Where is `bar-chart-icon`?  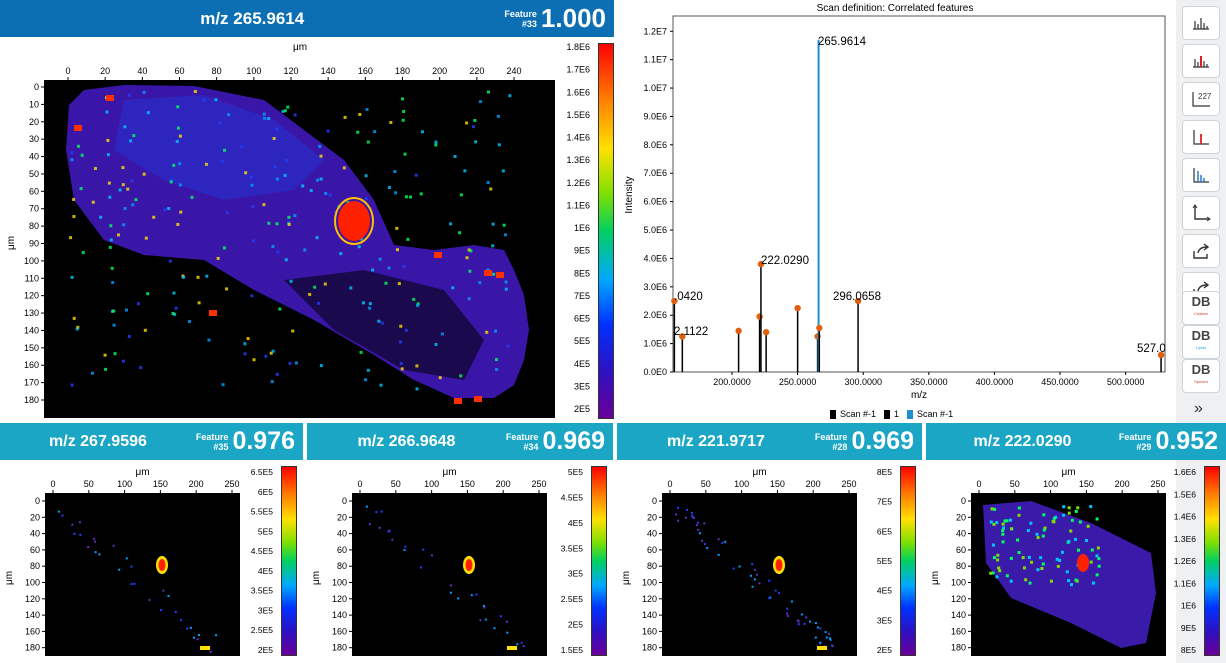 bar-chart-icon is located at coordinates (1201, 23).